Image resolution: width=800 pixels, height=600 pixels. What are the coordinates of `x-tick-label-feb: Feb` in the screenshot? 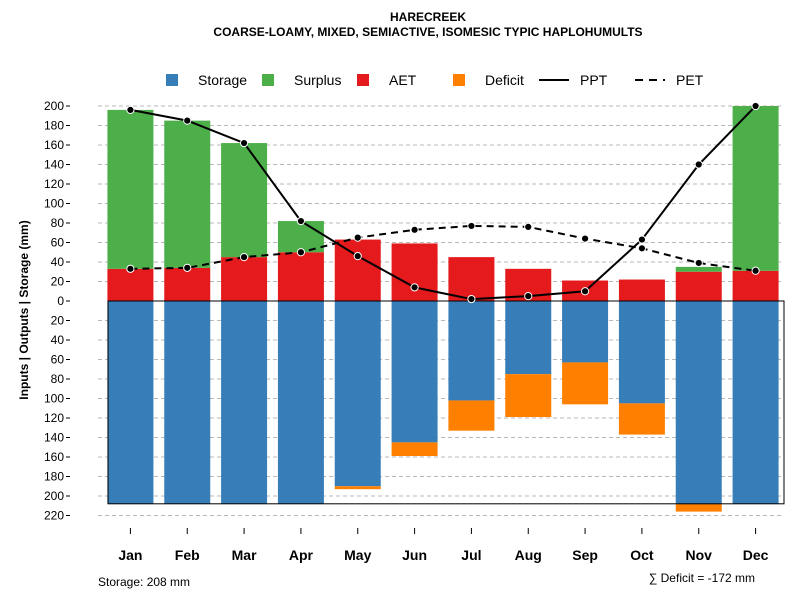 It's located at (187, 555).